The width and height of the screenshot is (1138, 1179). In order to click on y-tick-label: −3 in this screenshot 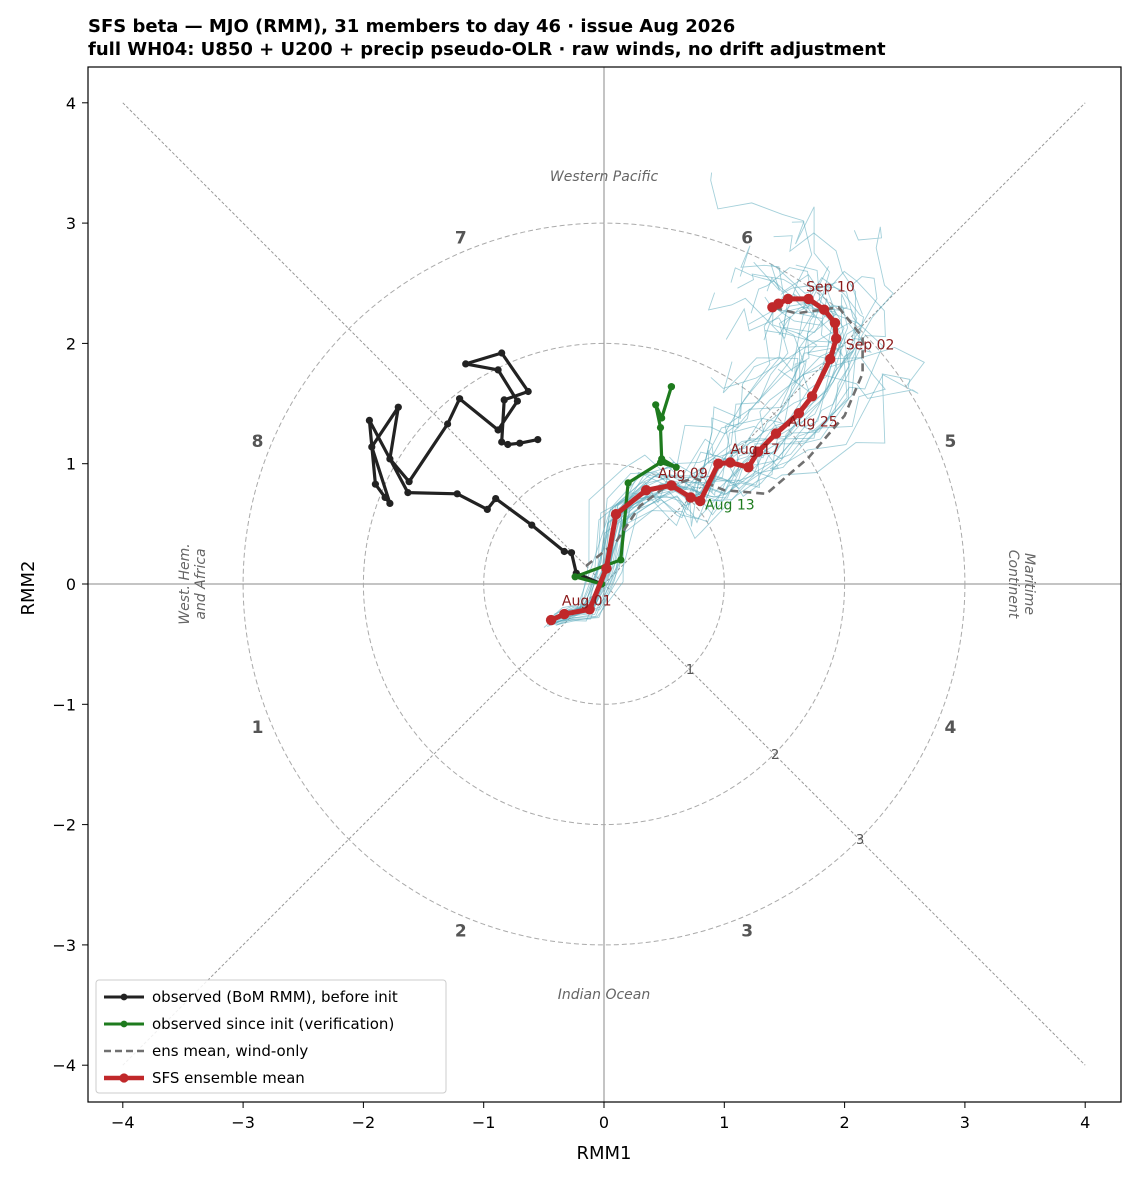, I will do `click(64, 945)`.